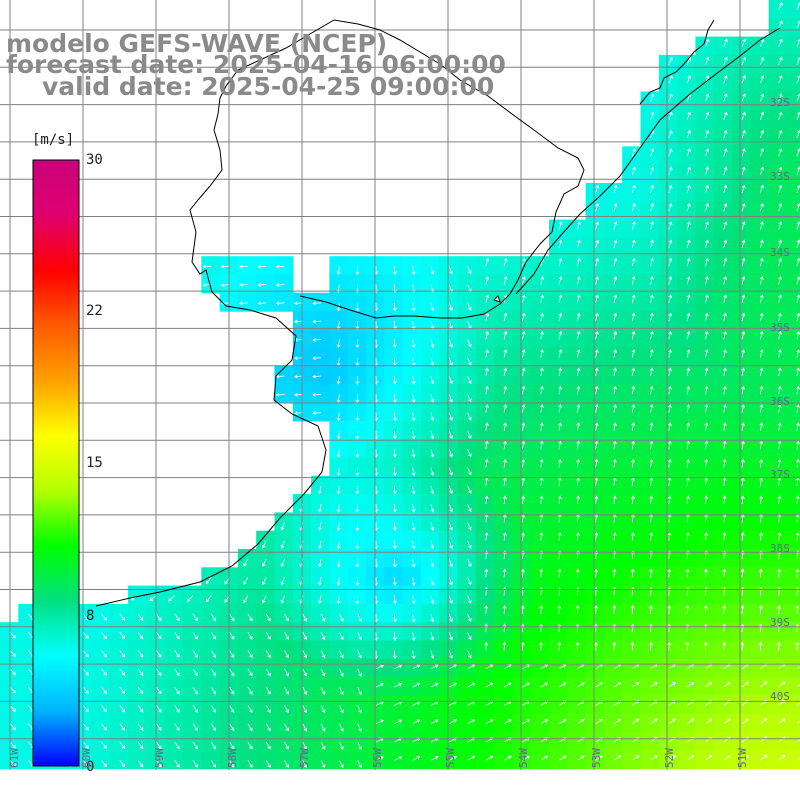 This screenshot has height=804, width=800. What do you see at coordinates (780, 401) in the screenshot?
I see `latitude-label: 36S` at bounding box center [780, 401].